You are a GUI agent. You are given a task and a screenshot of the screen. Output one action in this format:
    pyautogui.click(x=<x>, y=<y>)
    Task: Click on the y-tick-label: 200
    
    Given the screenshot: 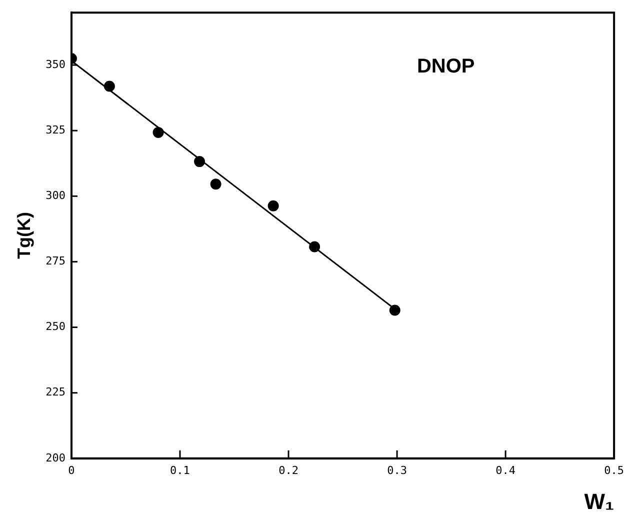 What is the action you would take?
    pyautogui.click(x=56, y=457)
    